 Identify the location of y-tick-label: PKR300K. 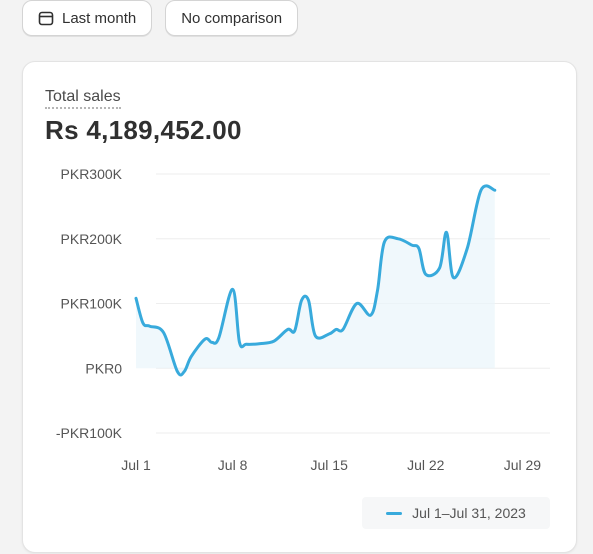
(92, 174).